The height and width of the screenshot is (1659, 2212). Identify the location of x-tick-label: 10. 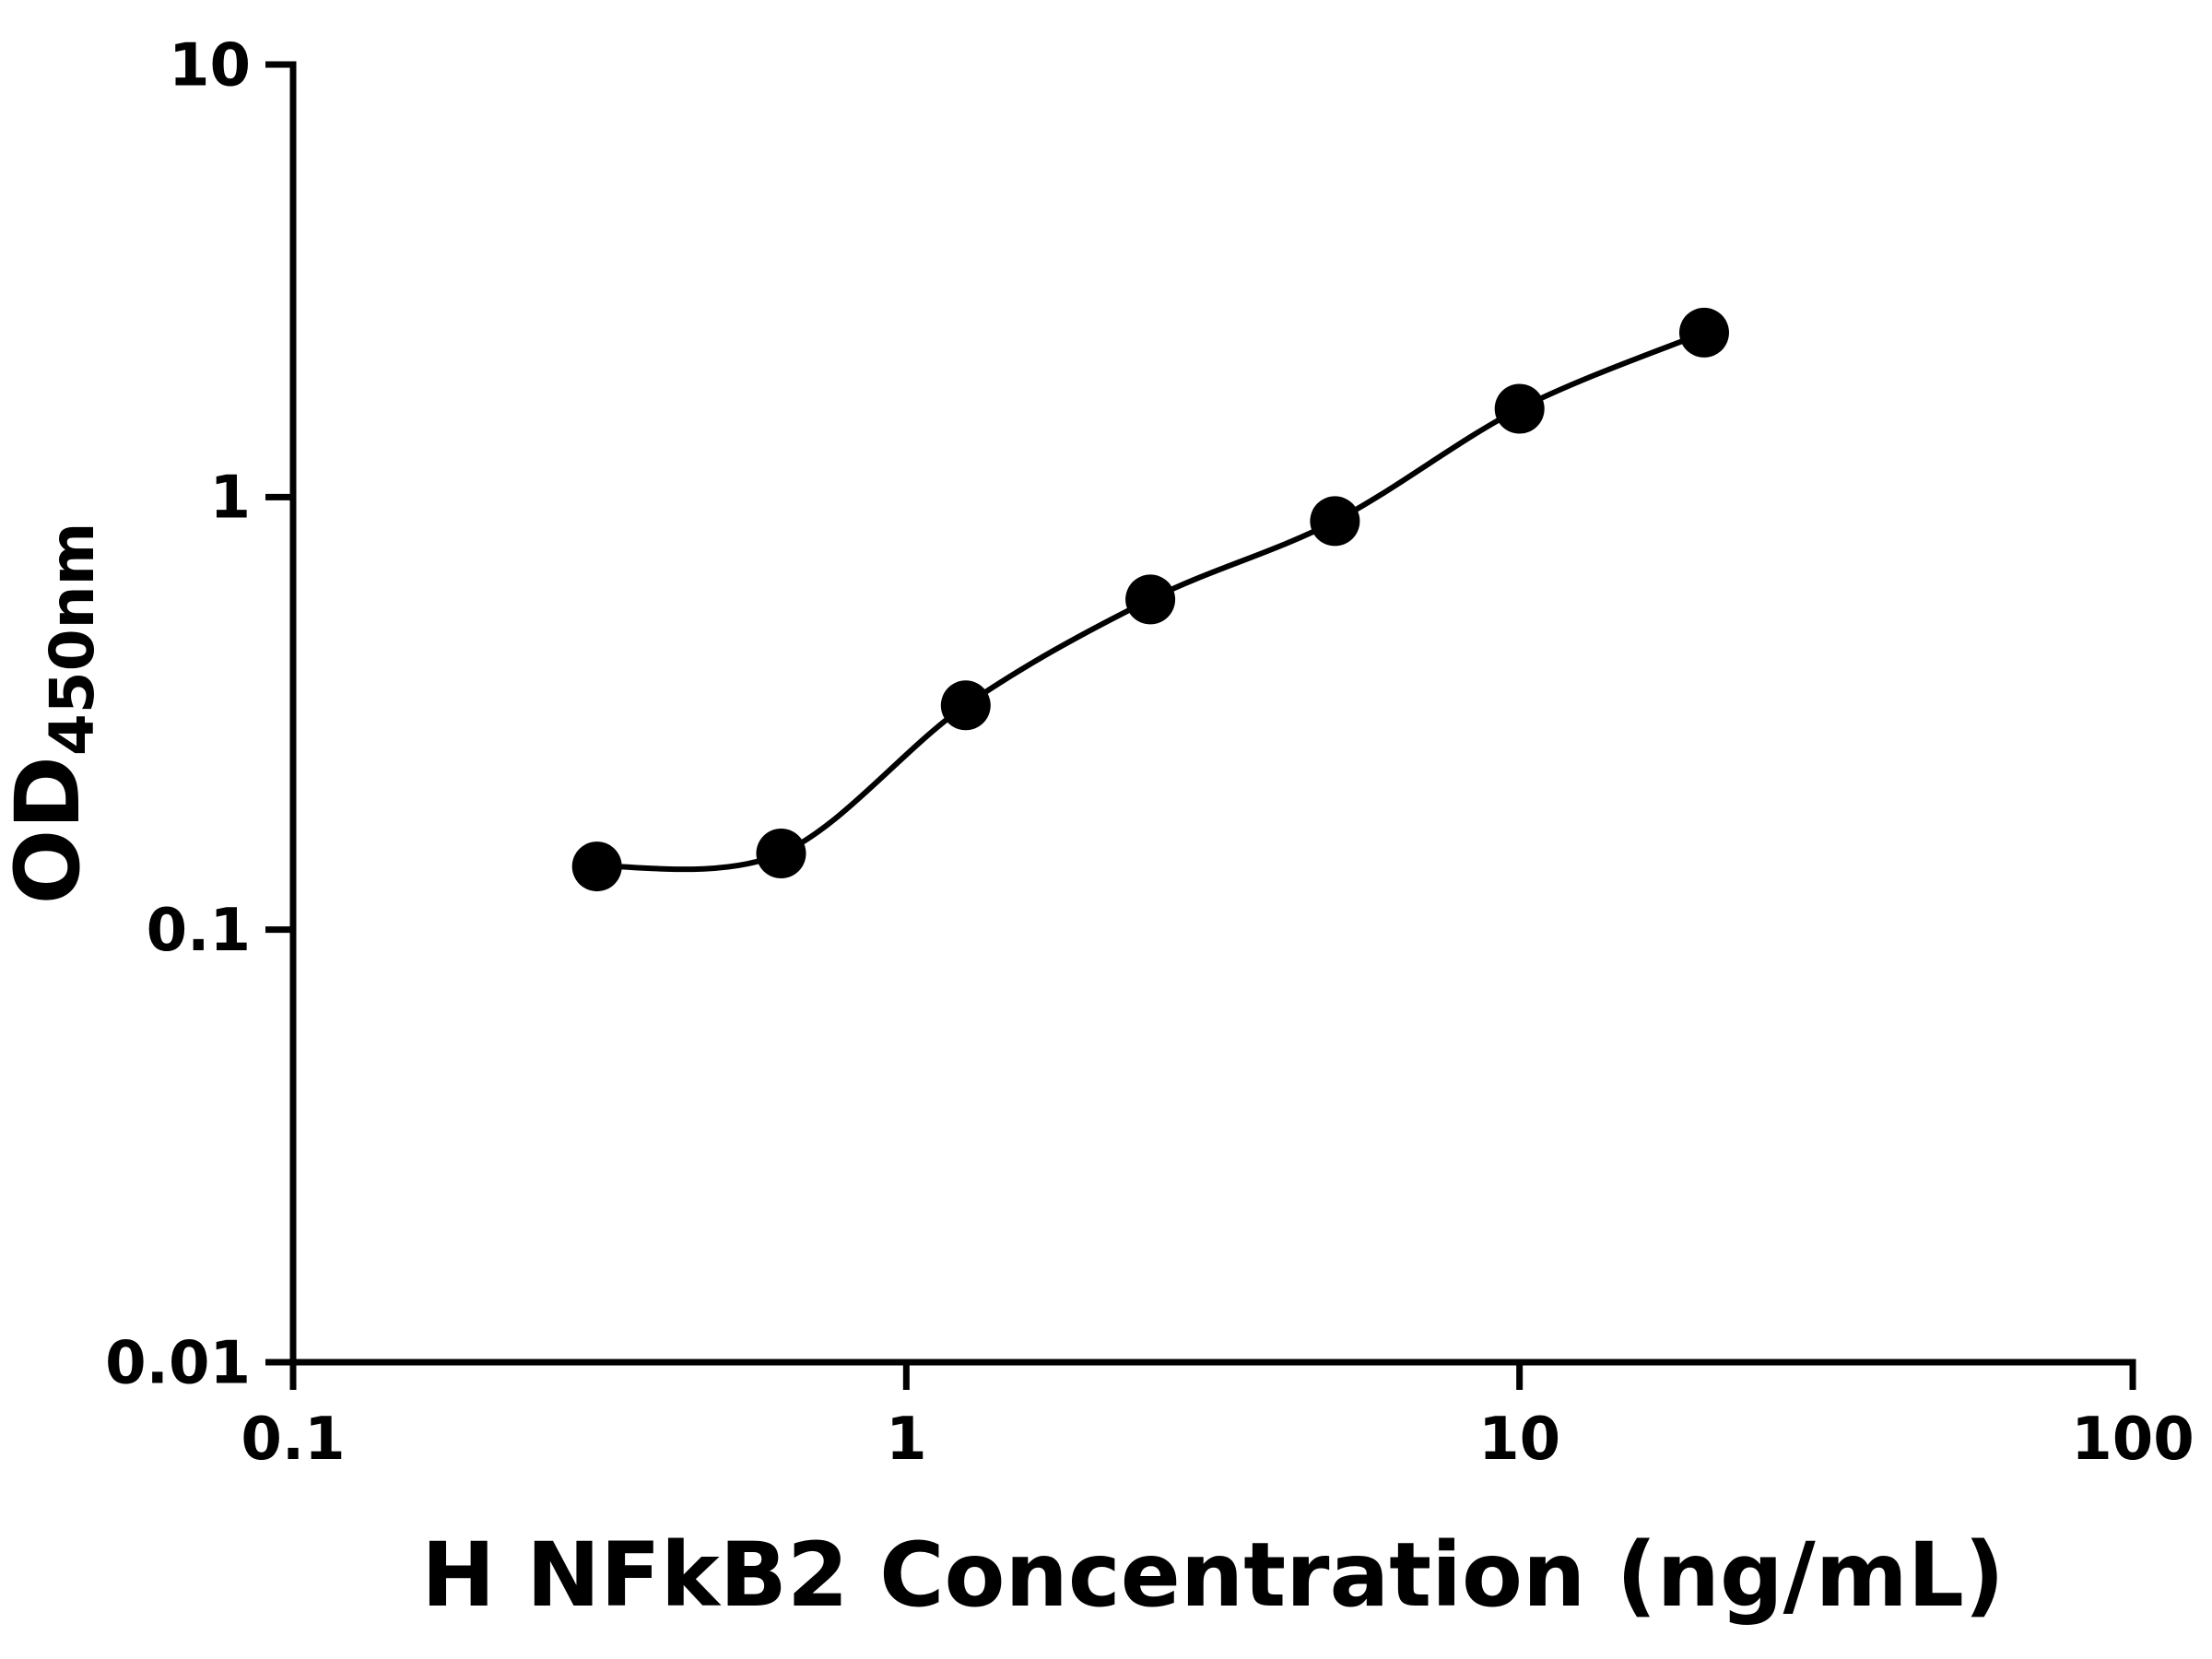
(1519, 1440).